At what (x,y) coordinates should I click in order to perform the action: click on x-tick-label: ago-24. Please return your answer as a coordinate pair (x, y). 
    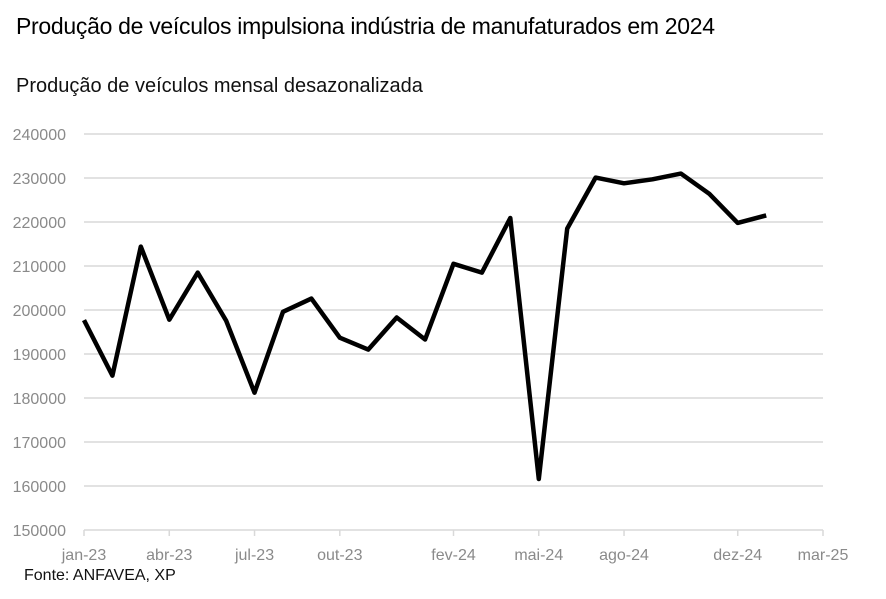
    Looking at the image, I should click on (624, 555).